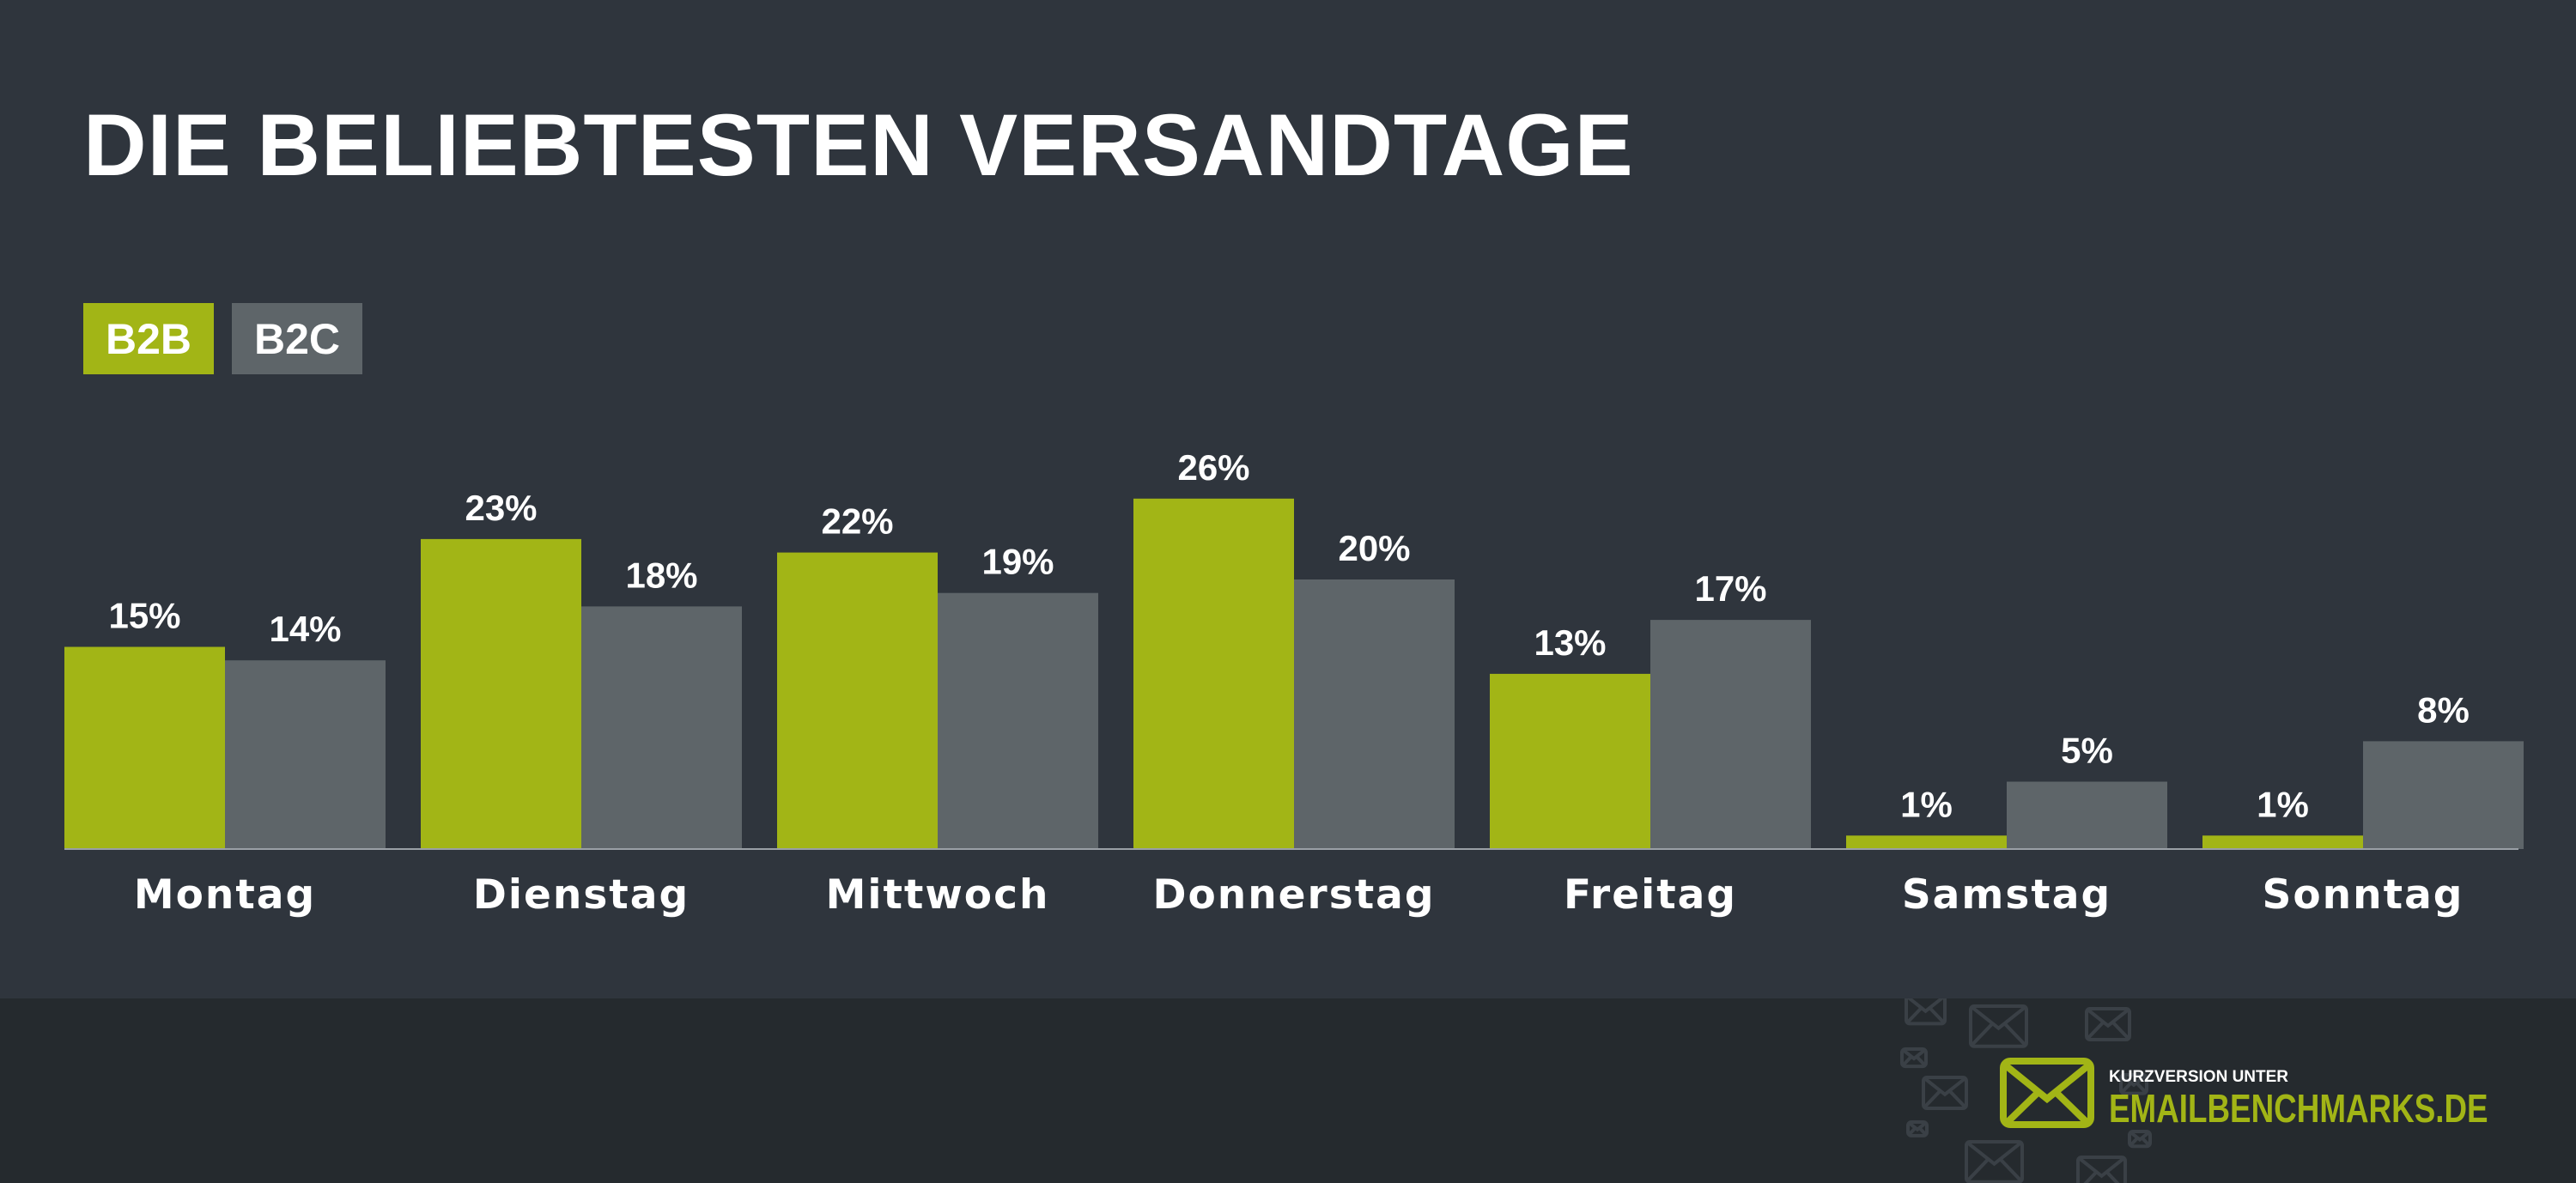 The width and height of the screenshot is (2576, 1183). I want to click on data-label: 18%, so click(661, 575).